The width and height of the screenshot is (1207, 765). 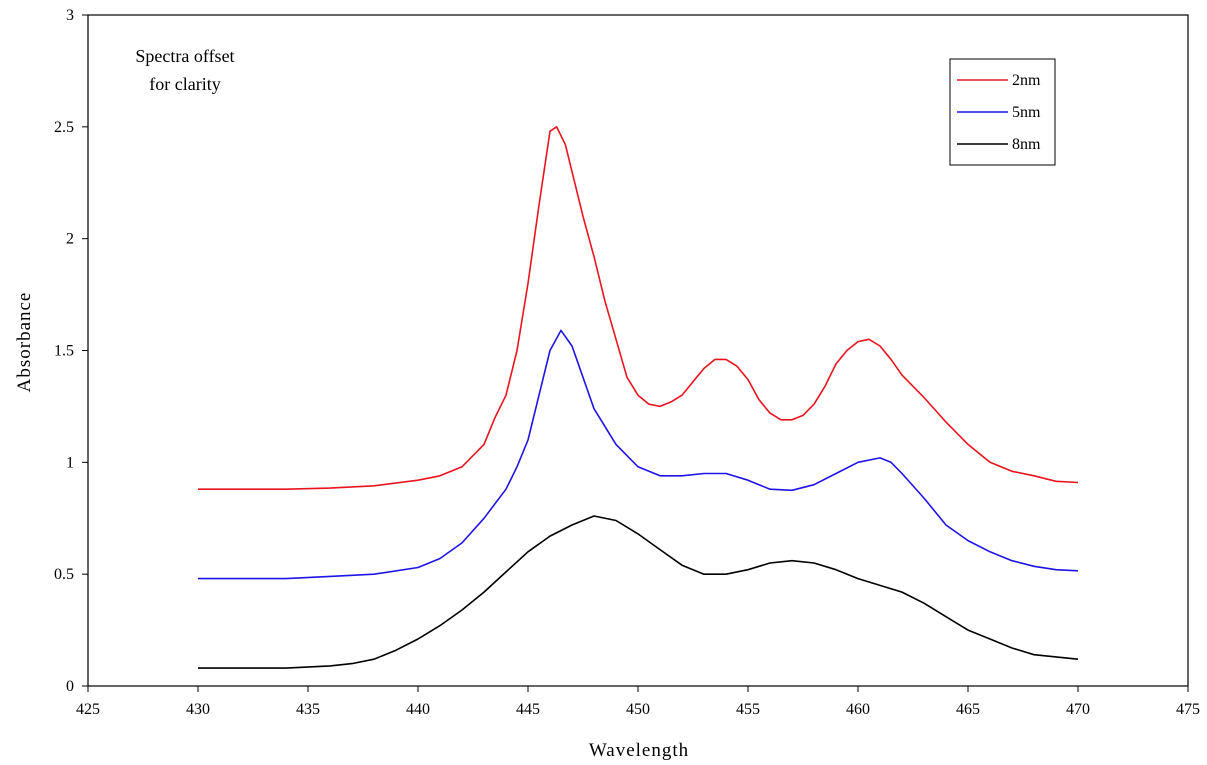 I want to click on y-axis-title: Absorbance, so click(x=24, y=342).